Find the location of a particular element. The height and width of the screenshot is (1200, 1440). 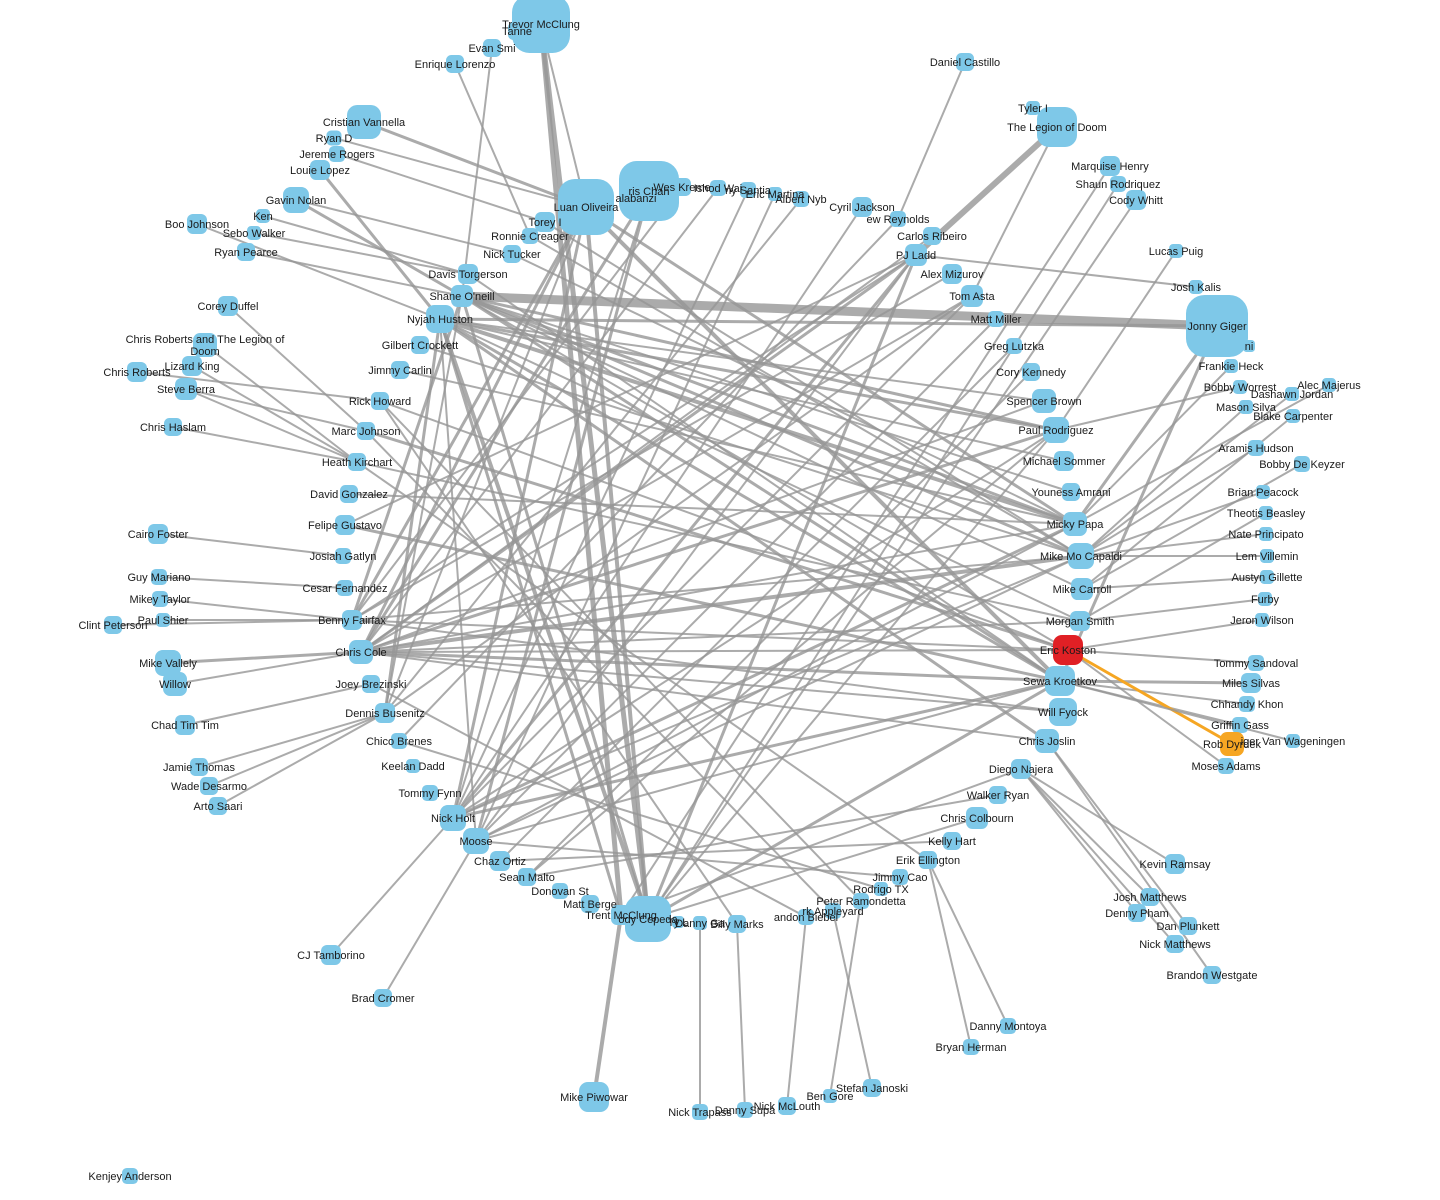

graph-node-rick-howard is located at coordinates (380, 401).